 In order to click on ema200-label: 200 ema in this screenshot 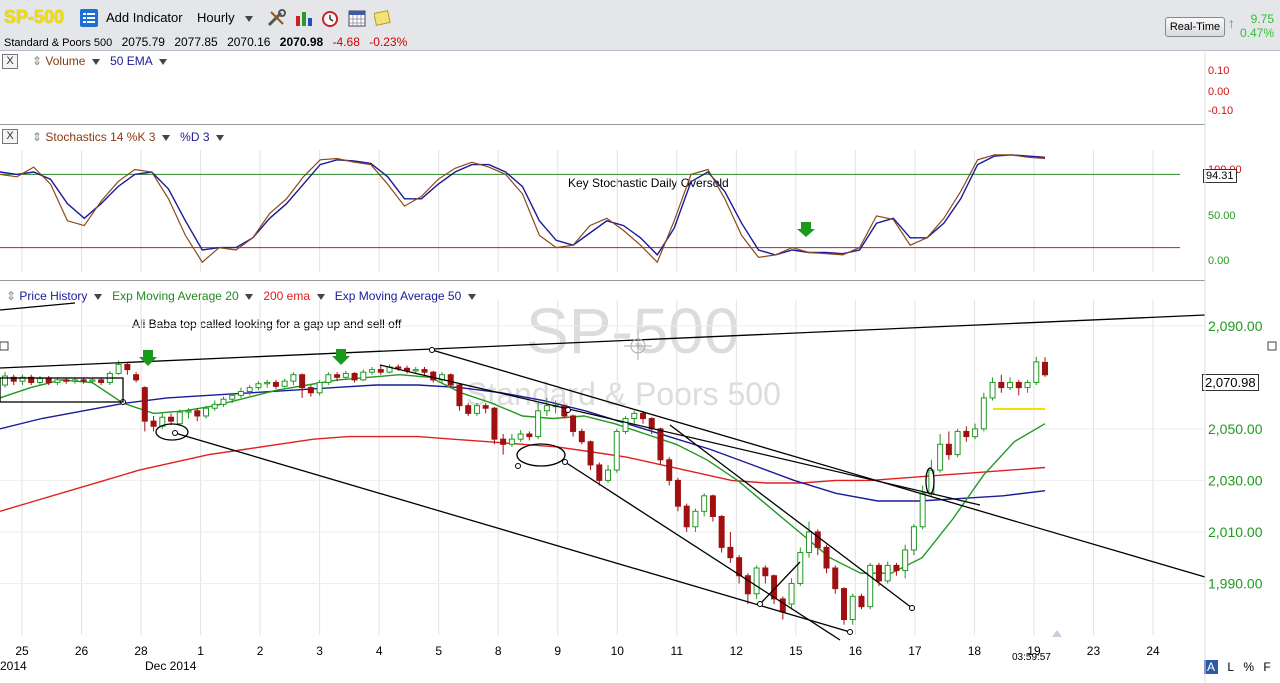, I will do `click(287, 296)`.